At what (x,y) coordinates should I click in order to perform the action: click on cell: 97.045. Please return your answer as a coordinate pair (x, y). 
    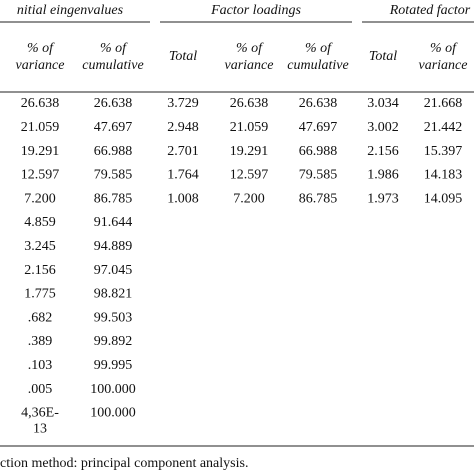
    Looking at the image, I should click on (113, 270).